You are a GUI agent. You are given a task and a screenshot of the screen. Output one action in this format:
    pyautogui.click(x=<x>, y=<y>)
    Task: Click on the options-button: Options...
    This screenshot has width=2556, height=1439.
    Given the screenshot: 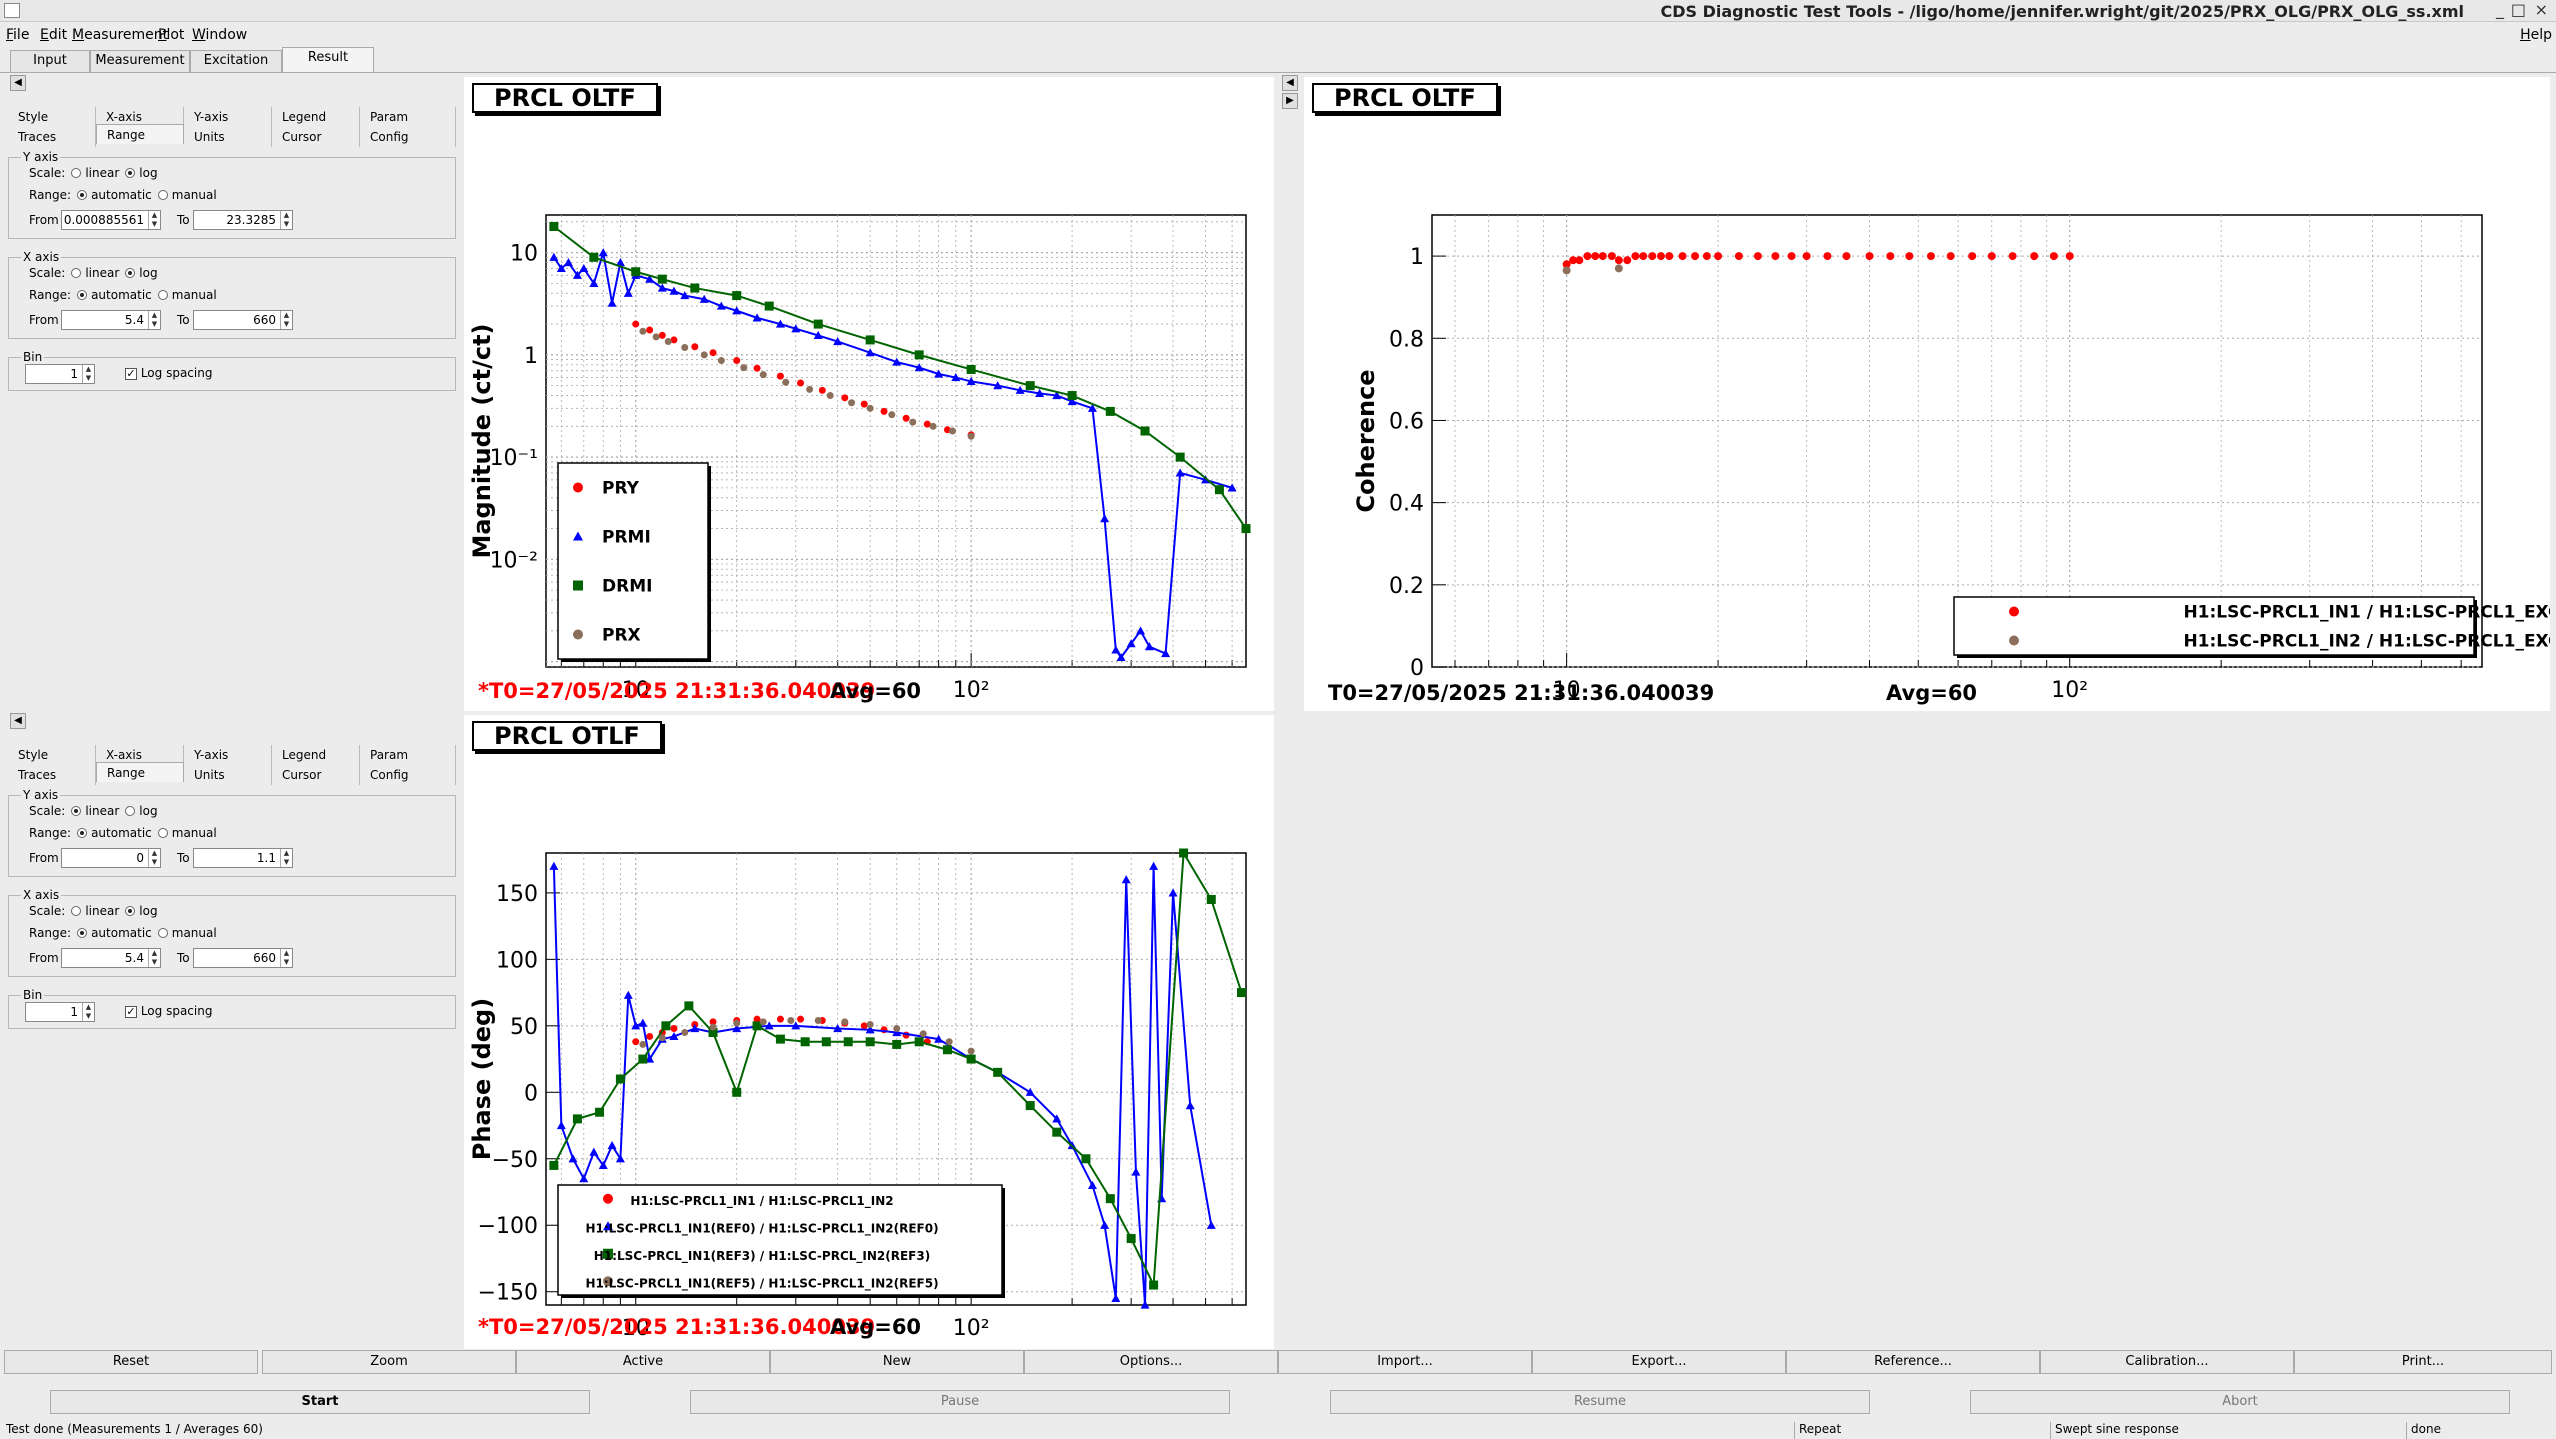 What is the action you would take?
    pyautogui.click(x=1151, y=1362)
    